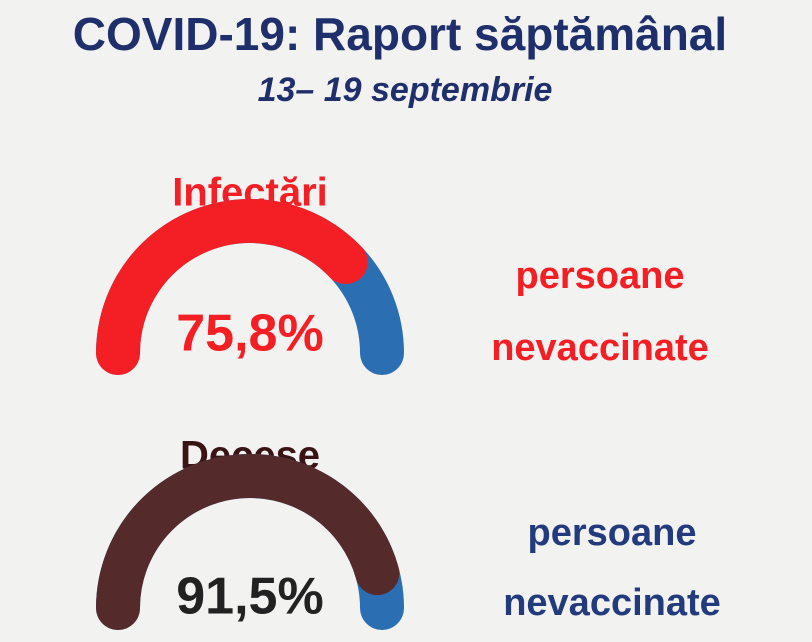 The height and width of the screenshot is (642, 812). What do you see at coordinates (405, 90) in the screenshot?
I see `subtitle: 13– 19 septembrie` at bounding box center [405, 90].